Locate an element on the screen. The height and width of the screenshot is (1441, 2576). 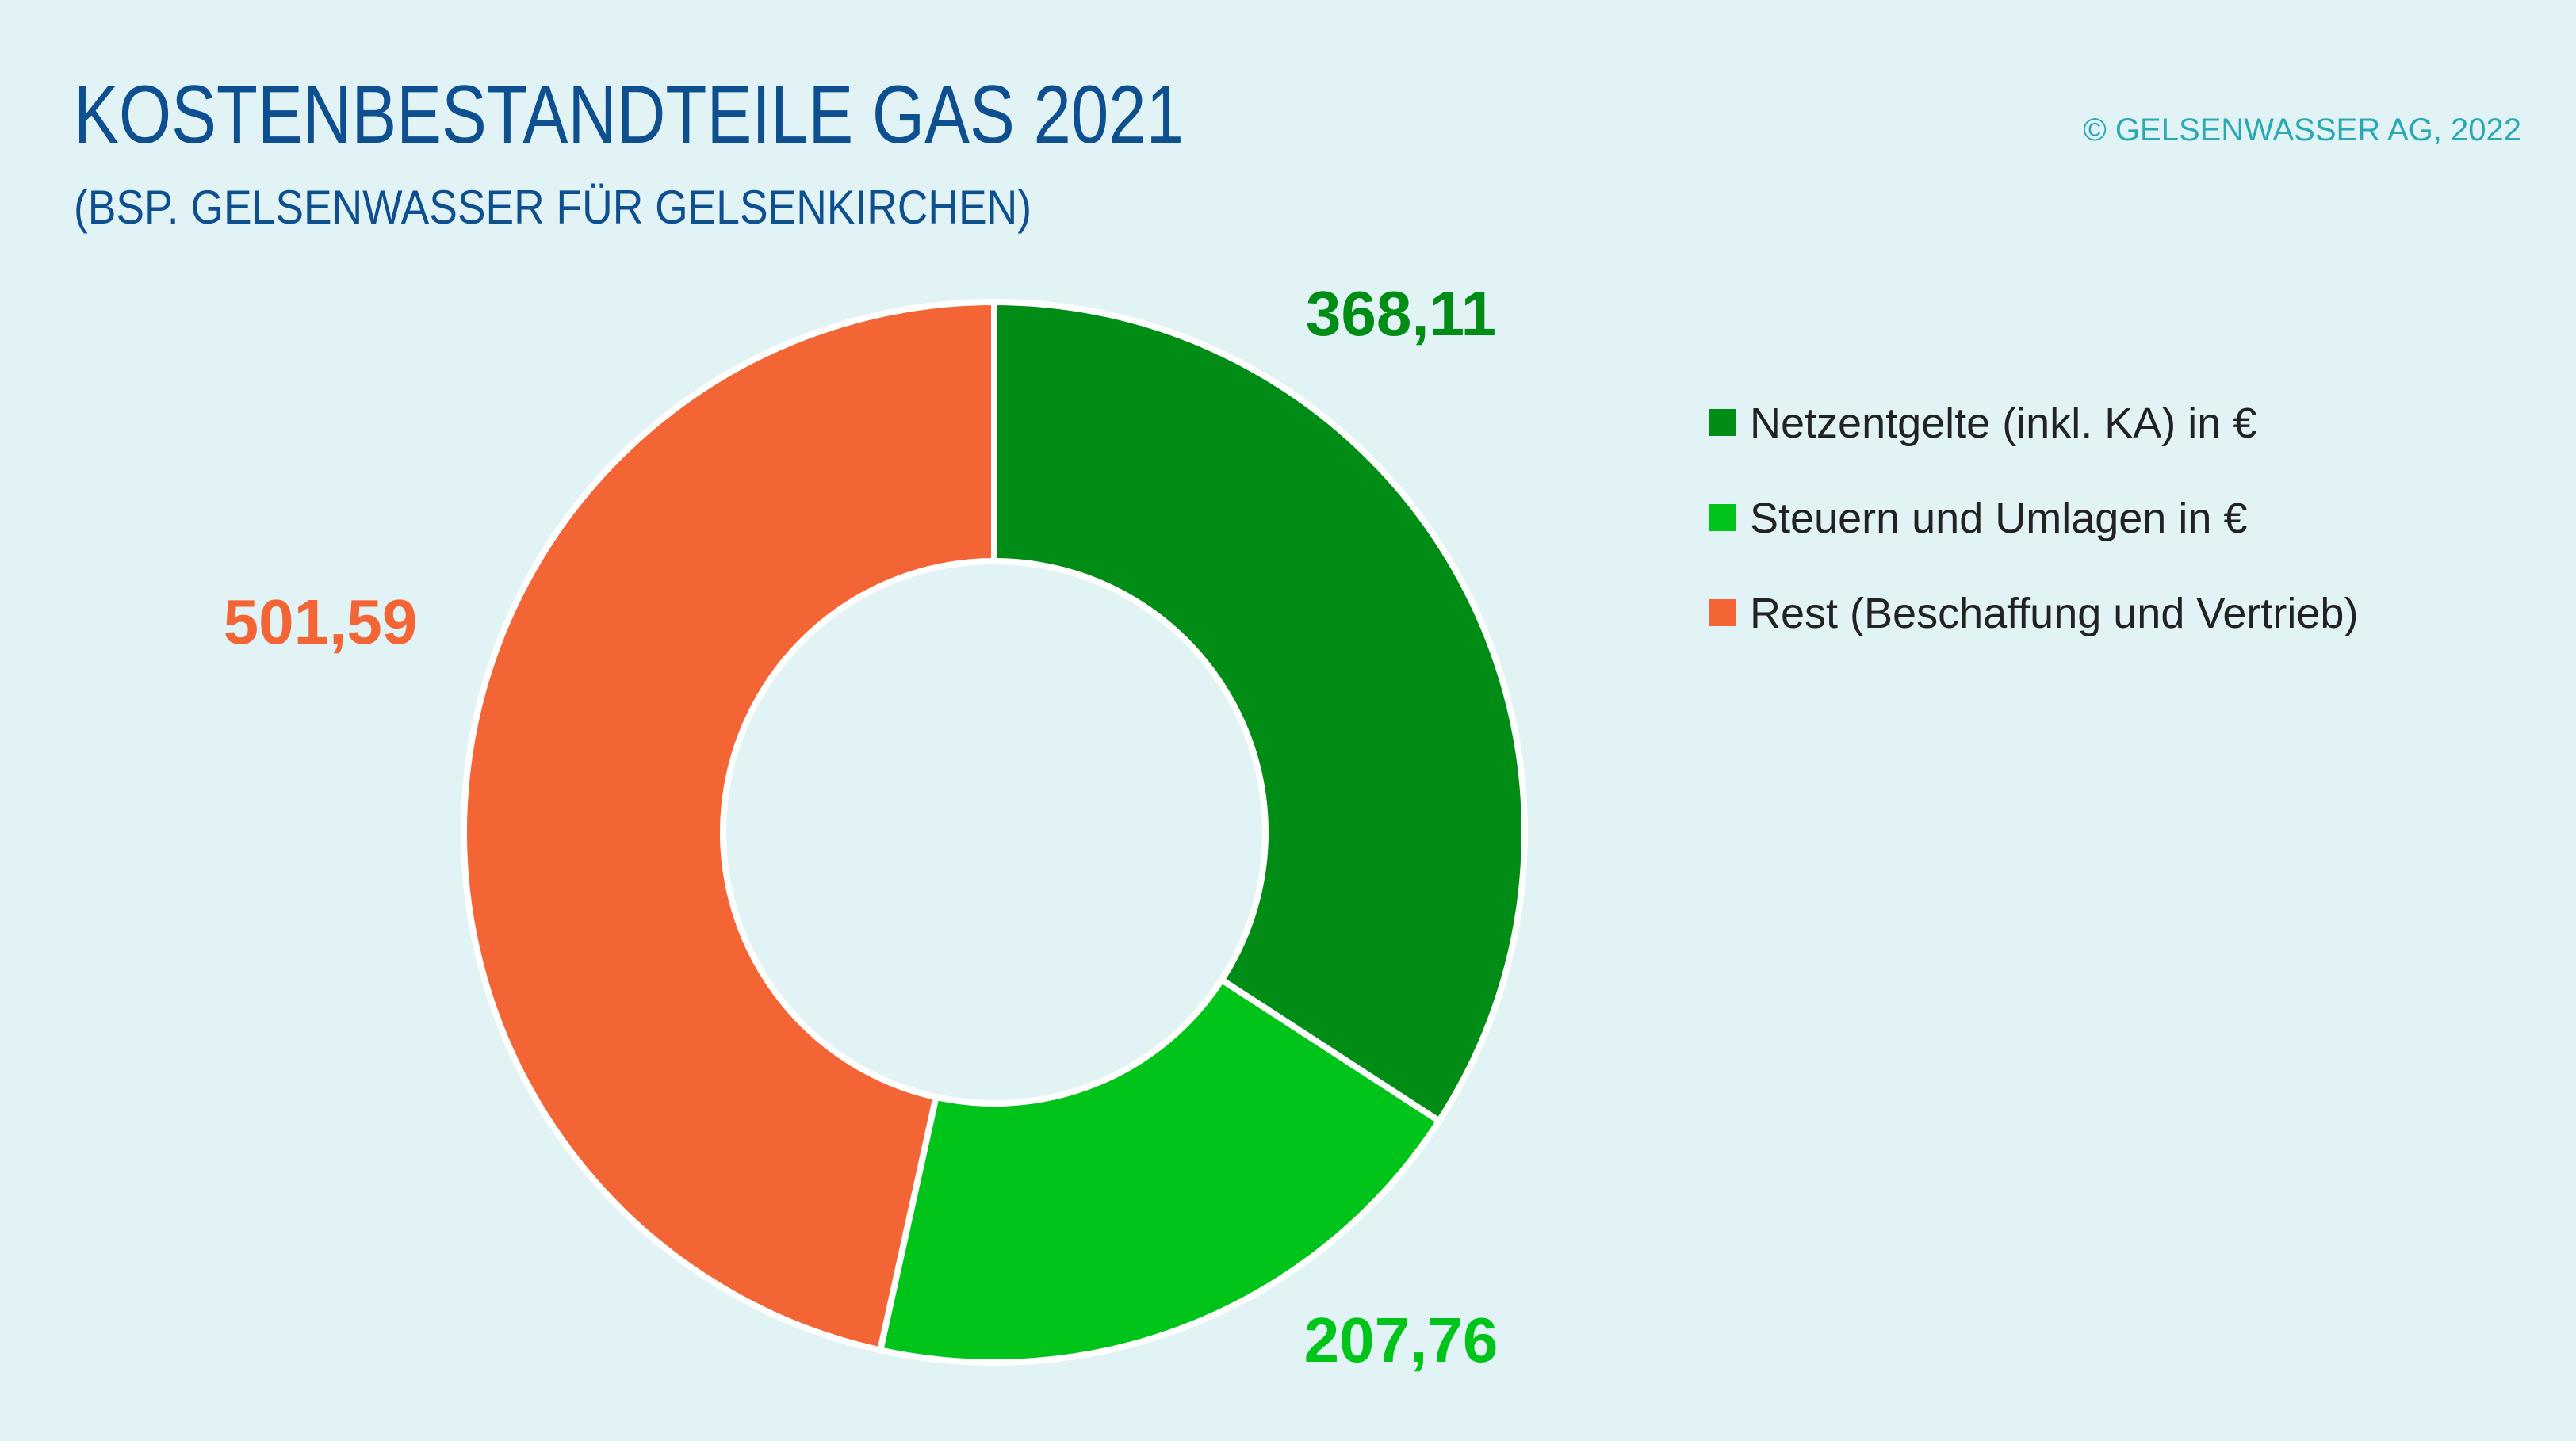
value-label: 368,11 is located at coordinates (1401, 313).